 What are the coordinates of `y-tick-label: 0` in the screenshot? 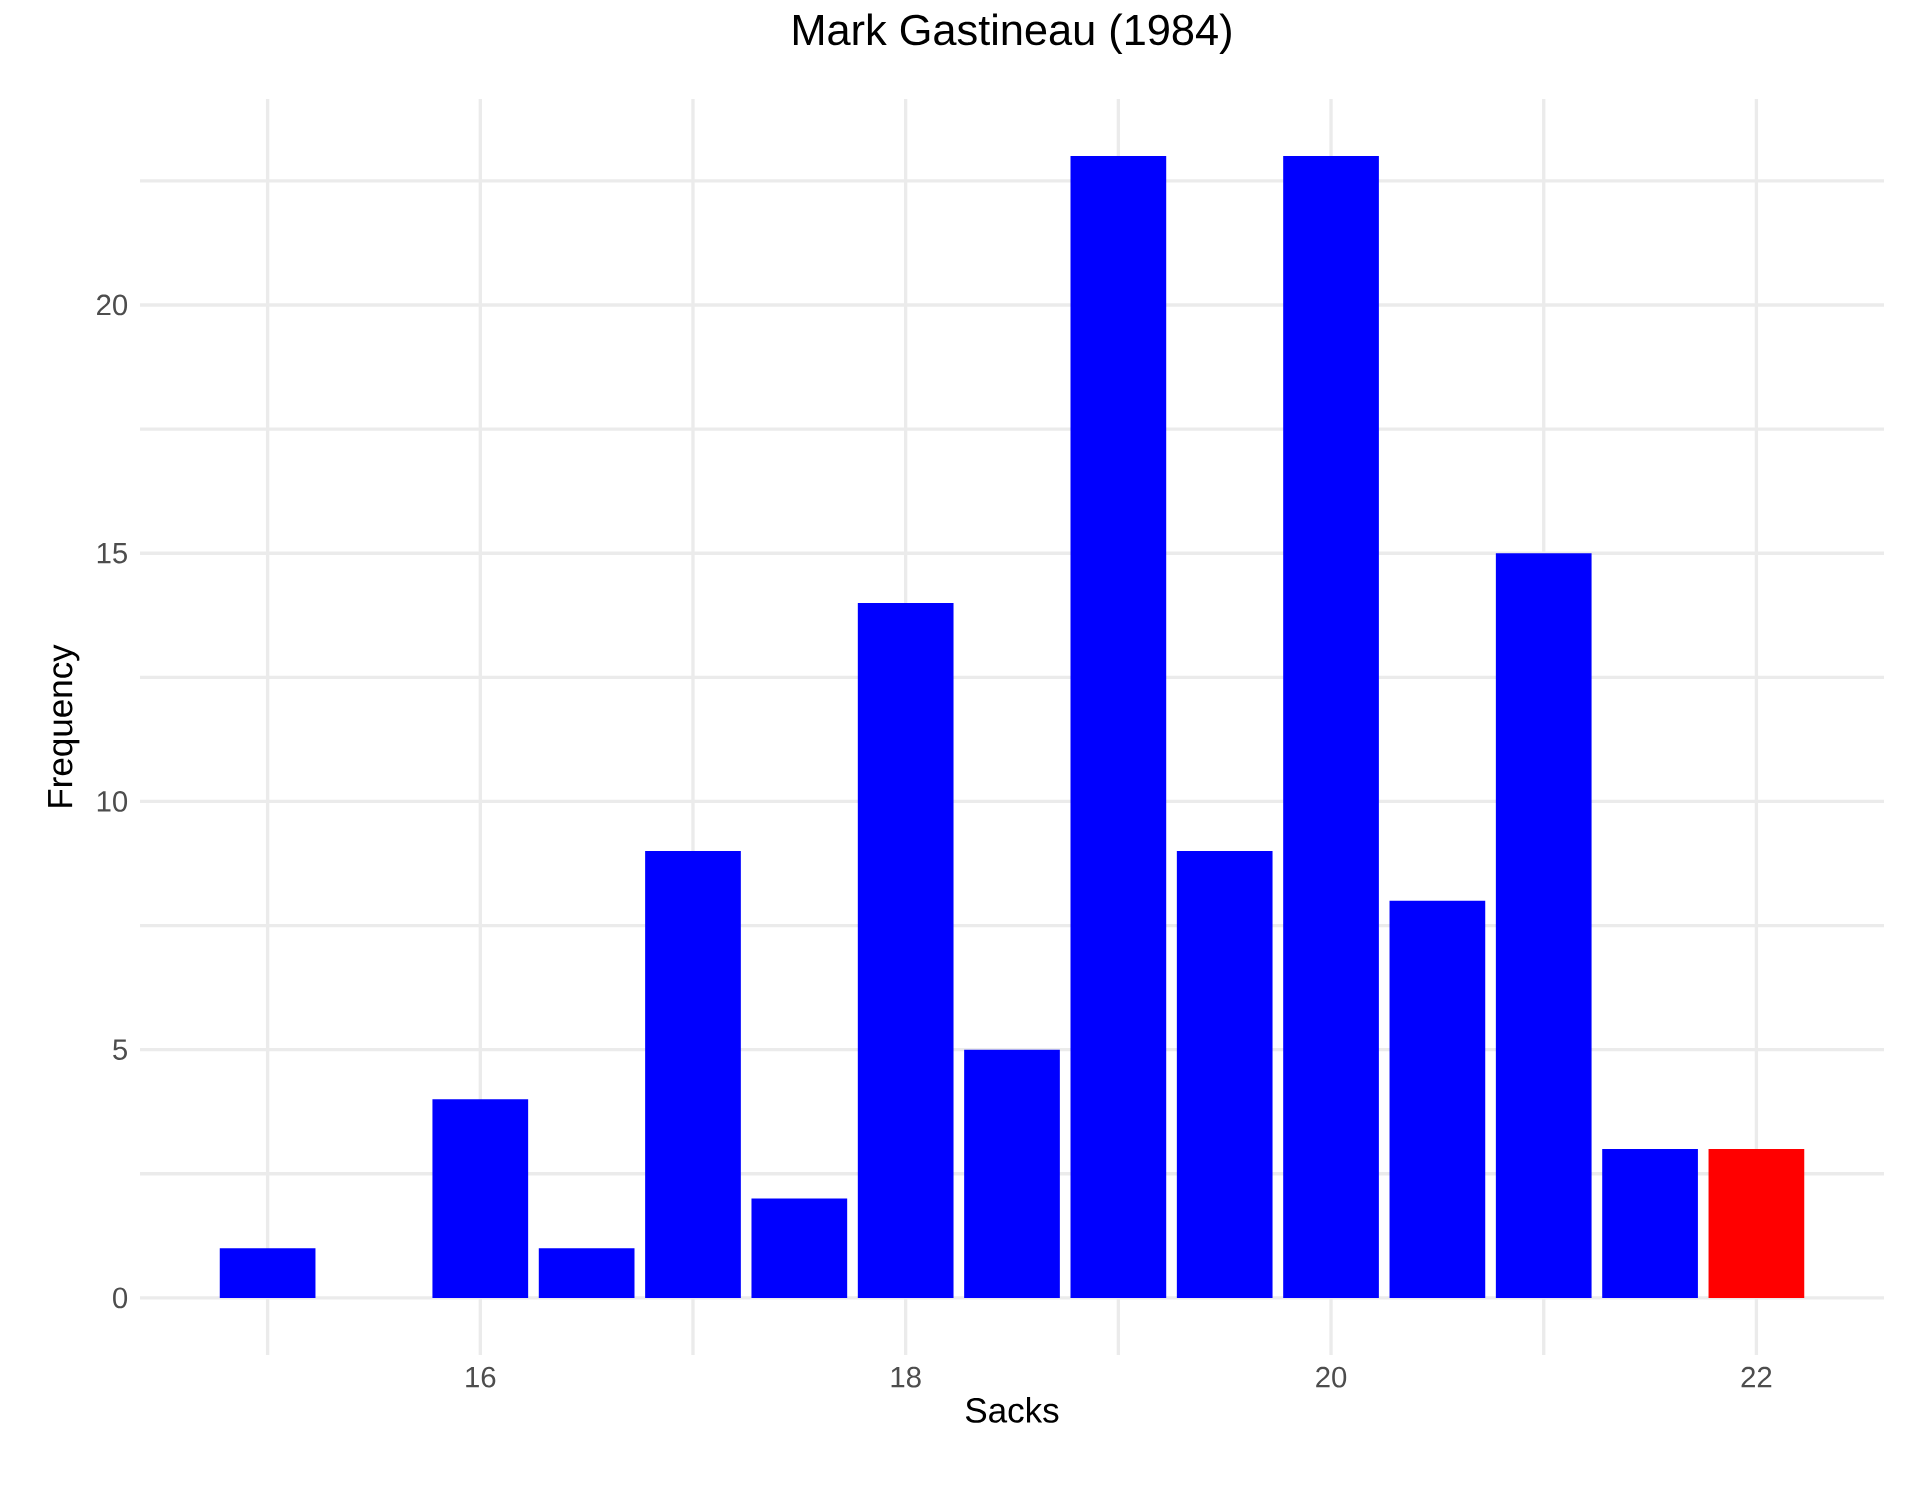 It's located at (120, 1298).